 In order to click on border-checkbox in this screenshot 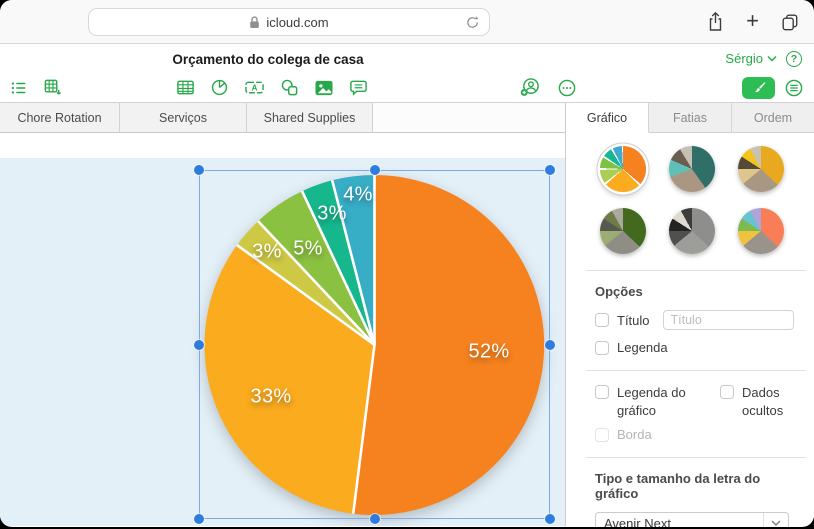, I will do `click(602, 434)`.